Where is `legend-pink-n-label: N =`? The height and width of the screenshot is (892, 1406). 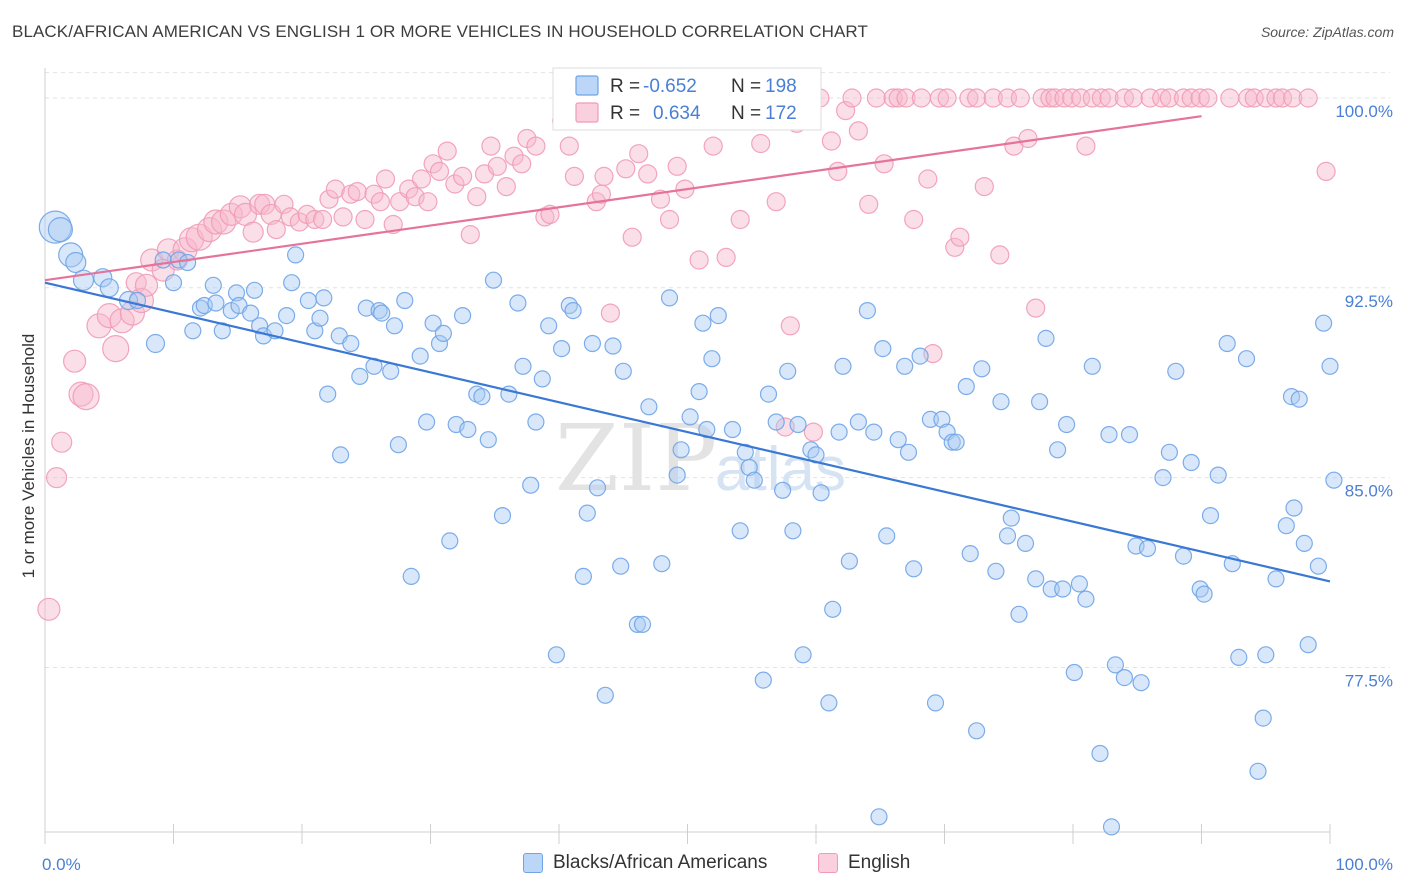
legend-pink-n-label: N = is located at coordinates (746, 113).